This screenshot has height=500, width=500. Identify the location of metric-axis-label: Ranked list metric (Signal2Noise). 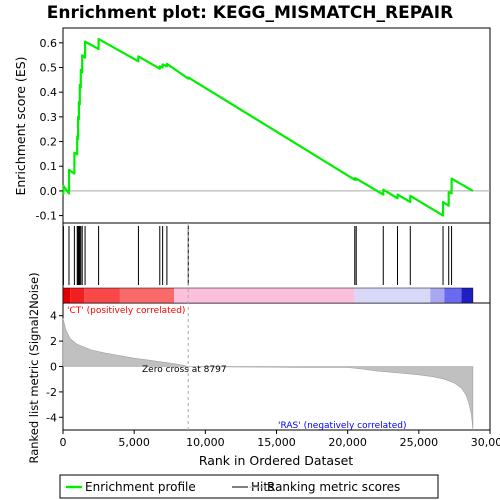
(34, 367).